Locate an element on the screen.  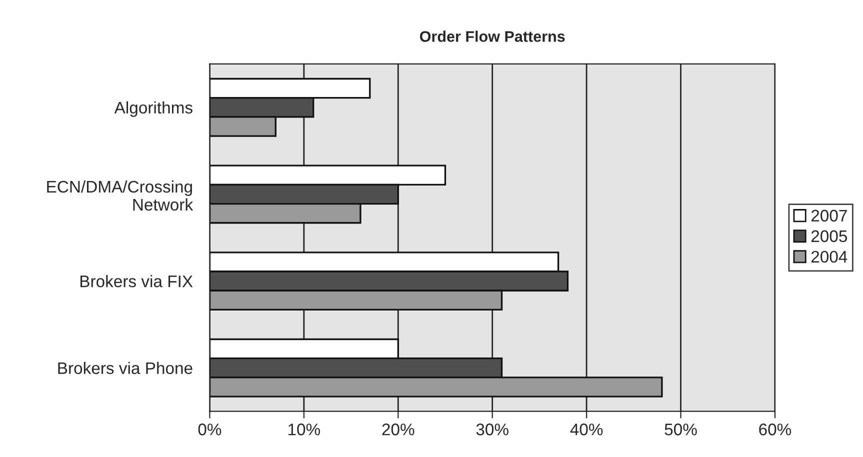
y-tick-label: Brokers via FIX is located at coordinates (136, 281).